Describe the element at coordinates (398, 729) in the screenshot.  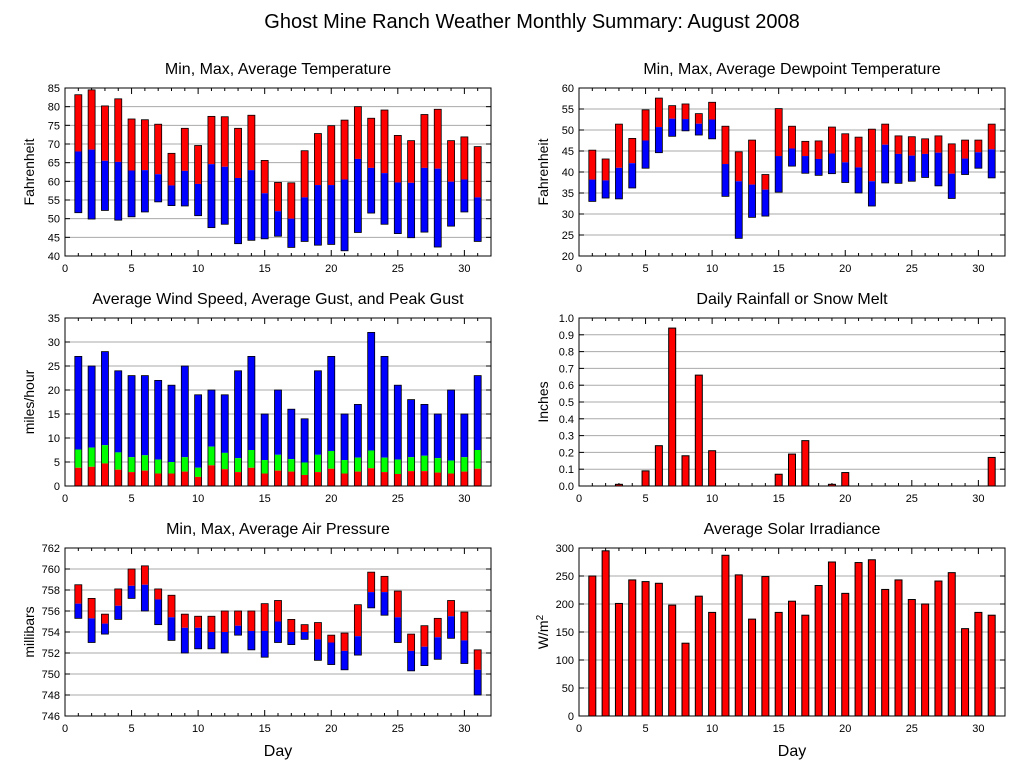
I see `x-tick-label: 25` at that location.